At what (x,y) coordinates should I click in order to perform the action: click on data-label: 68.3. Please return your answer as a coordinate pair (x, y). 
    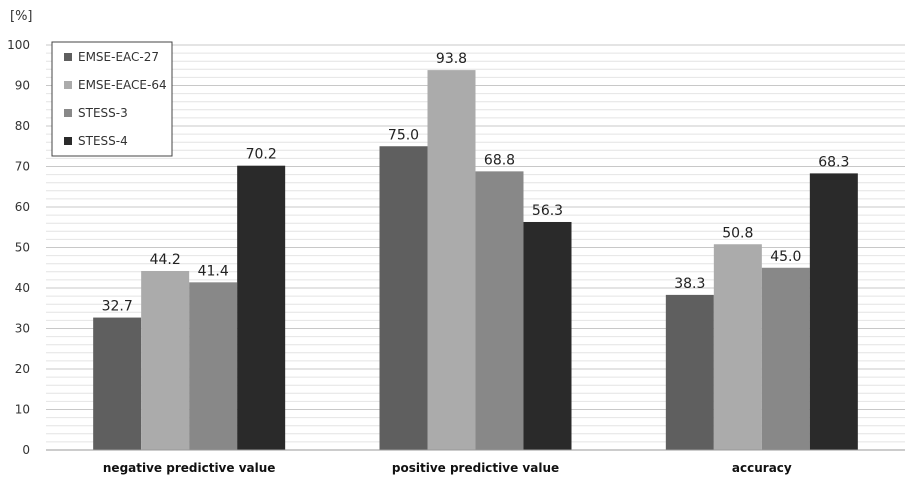
    Looking at the image, I should click on (833, 162).